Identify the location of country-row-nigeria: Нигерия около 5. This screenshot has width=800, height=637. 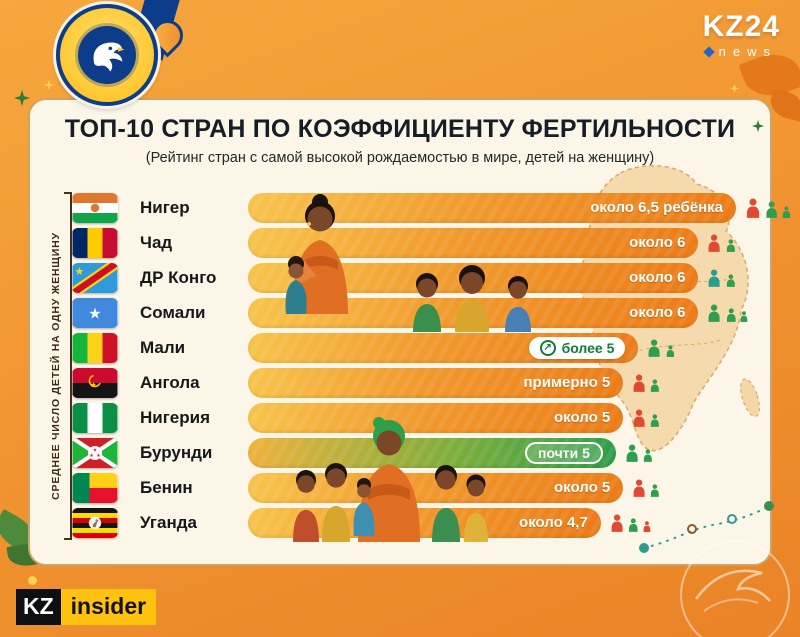
(404, 417).